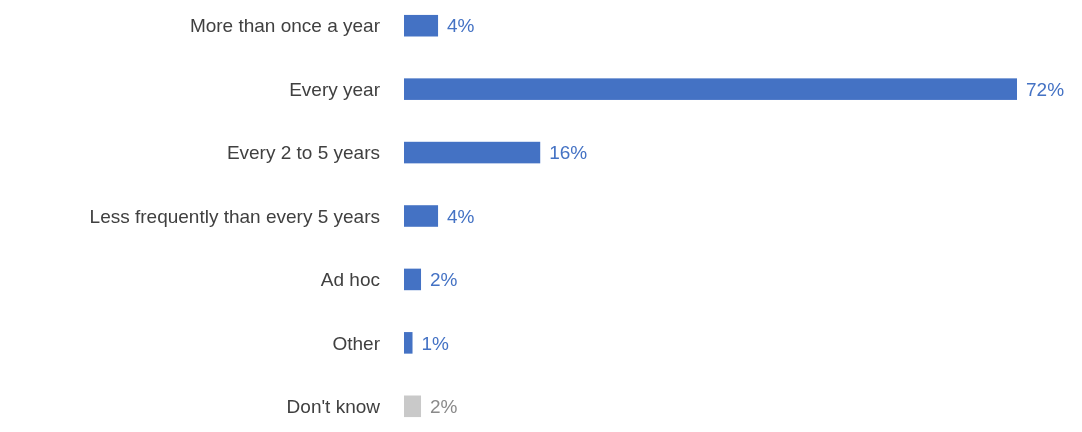 Image resolution: width=1082 pixels, height=432 pixels. Describe the element at coordinates (356, 343) in the screenshot. I see `y-tick-label: Other` at that location.